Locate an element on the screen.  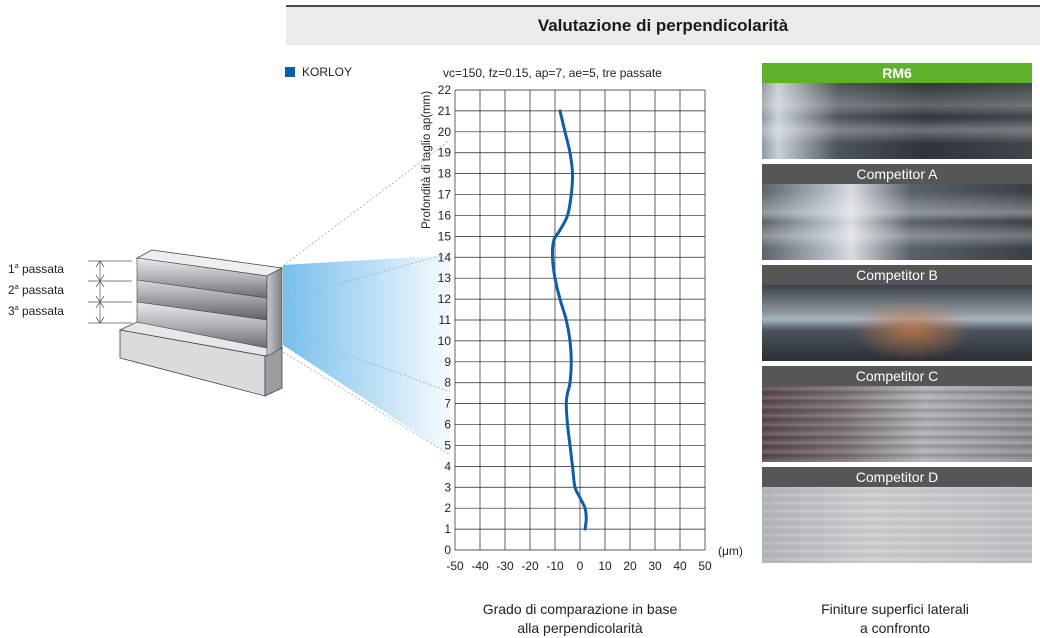
y-tick-label: 19 is located at coordinates (445, 153).